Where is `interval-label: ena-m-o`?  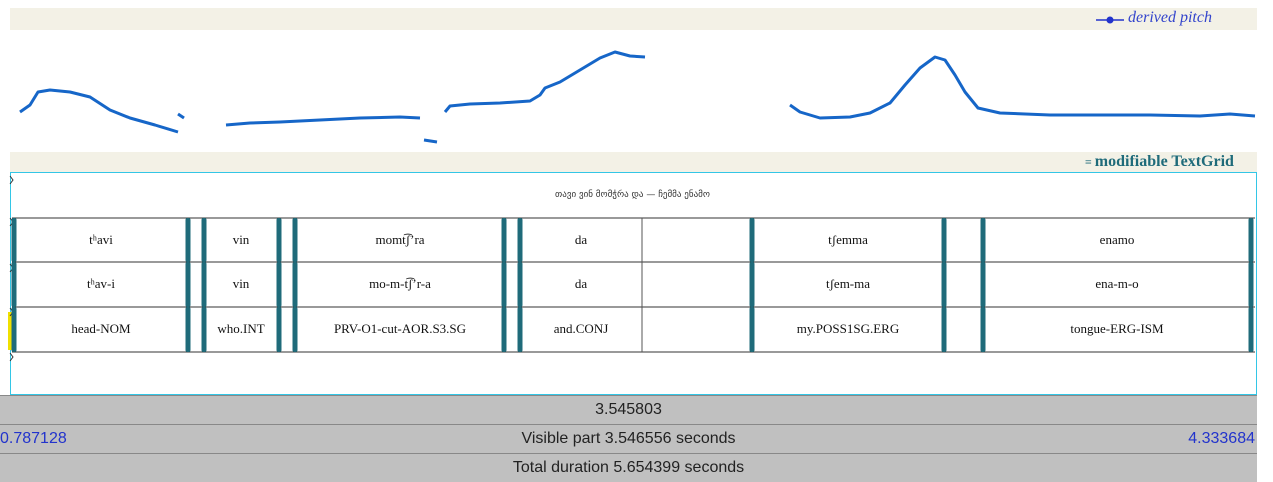 interval-label: ena-m-o is located at coordinates (1117, 283).